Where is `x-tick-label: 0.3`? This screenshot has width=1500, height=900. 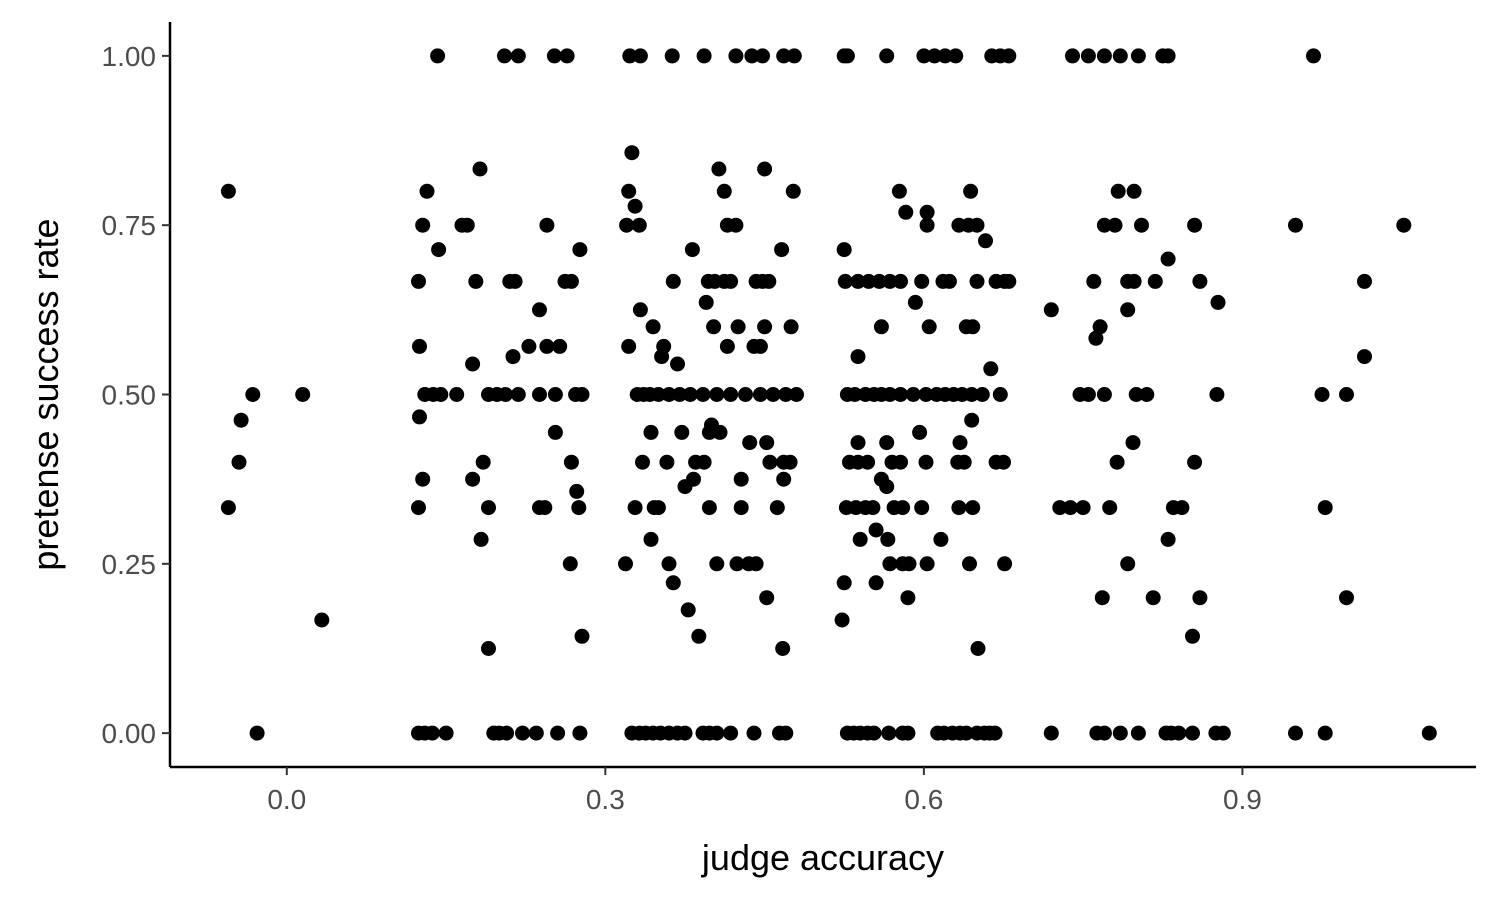
x-tick-label: 0.3 is located at coordinates (605, 799).